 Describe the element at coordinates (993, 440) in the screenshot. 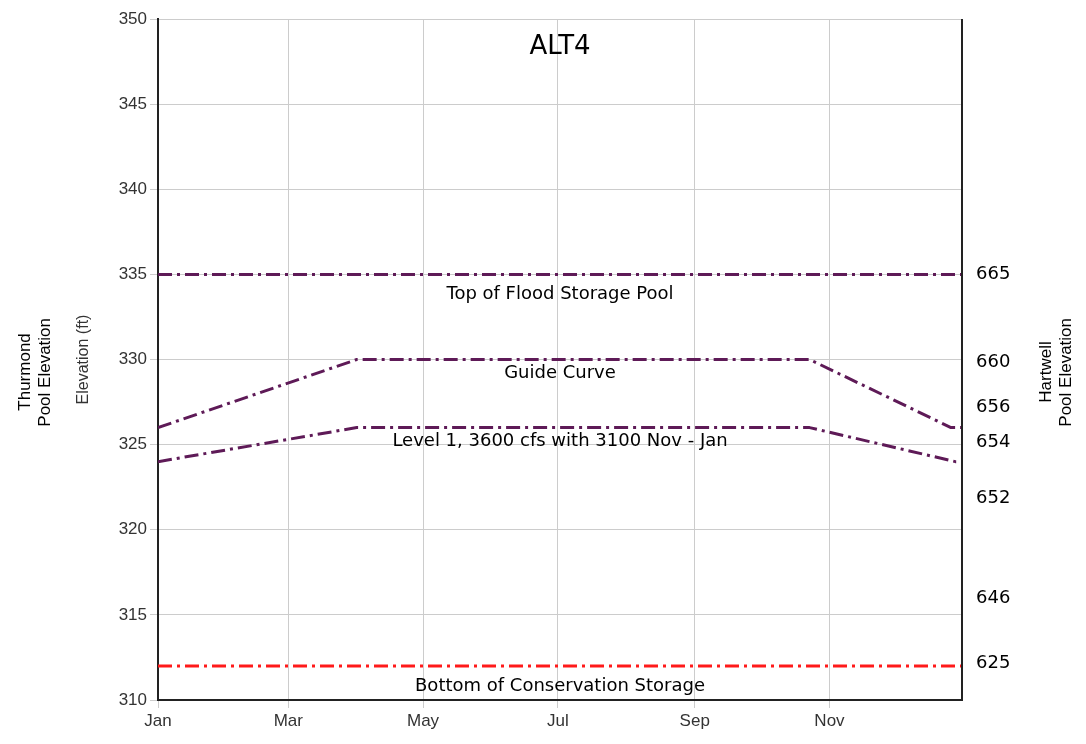

I see `text: 654` at that location.